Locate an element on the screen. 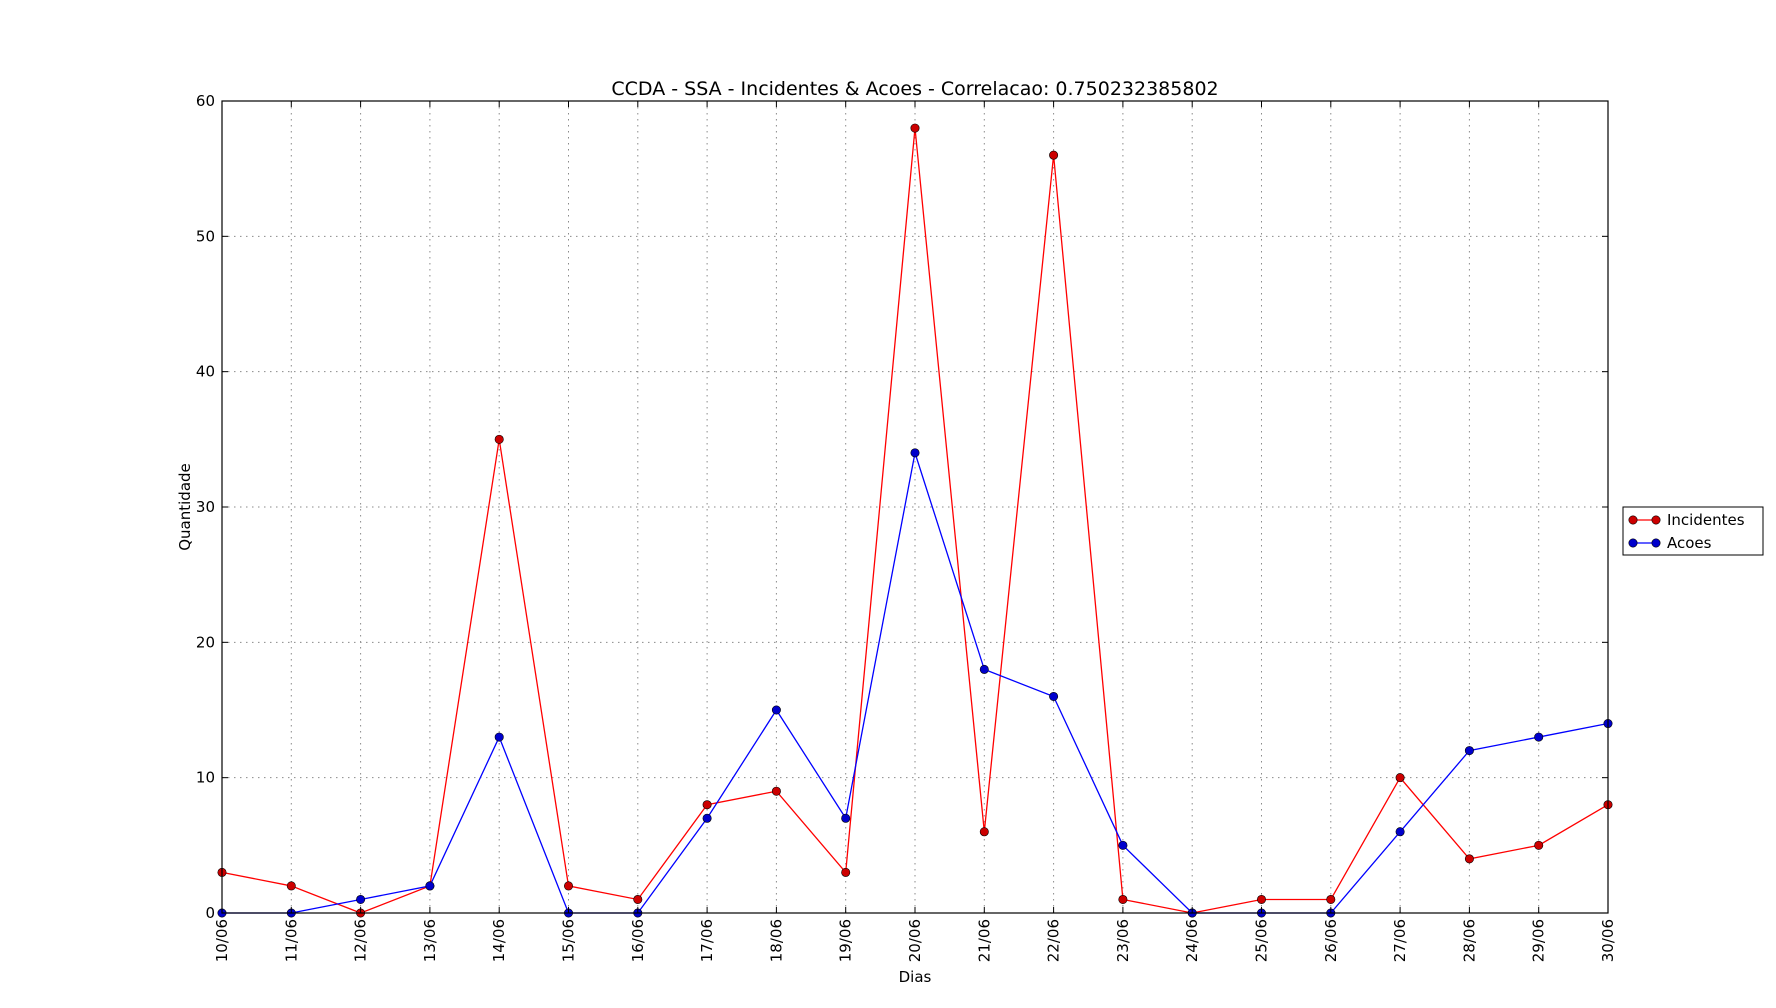  x-tick-label: 15/06 is located at coordinates (569, 940).